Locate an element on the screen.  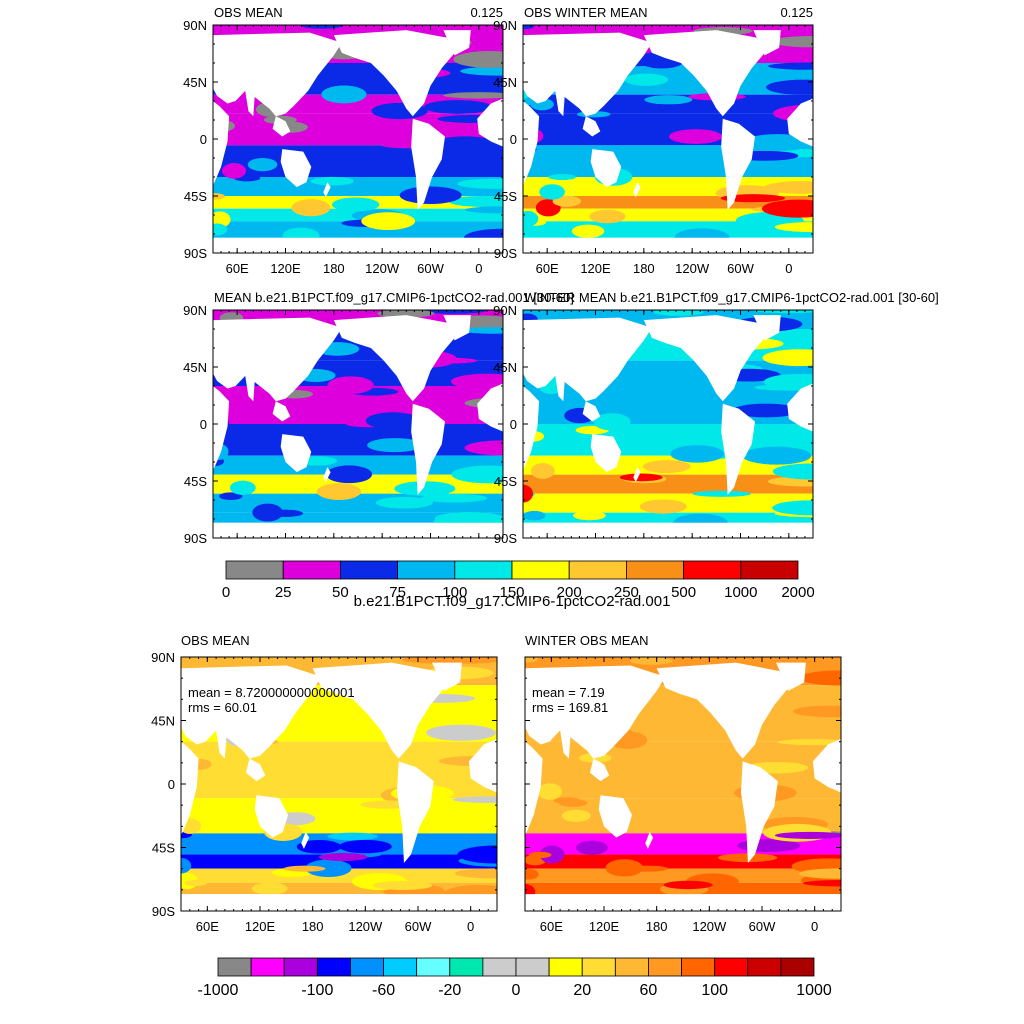
rms-stat: rms = 169.81 is located at coordinates (570, 707).